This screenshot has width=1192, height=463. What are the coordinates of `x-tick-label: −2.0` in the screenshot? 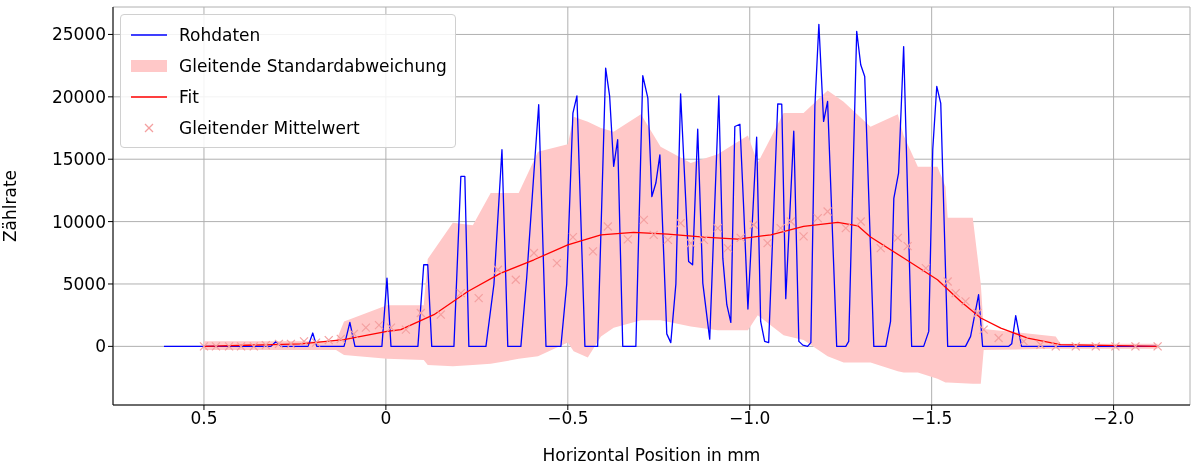 It's located at (1113, 418).